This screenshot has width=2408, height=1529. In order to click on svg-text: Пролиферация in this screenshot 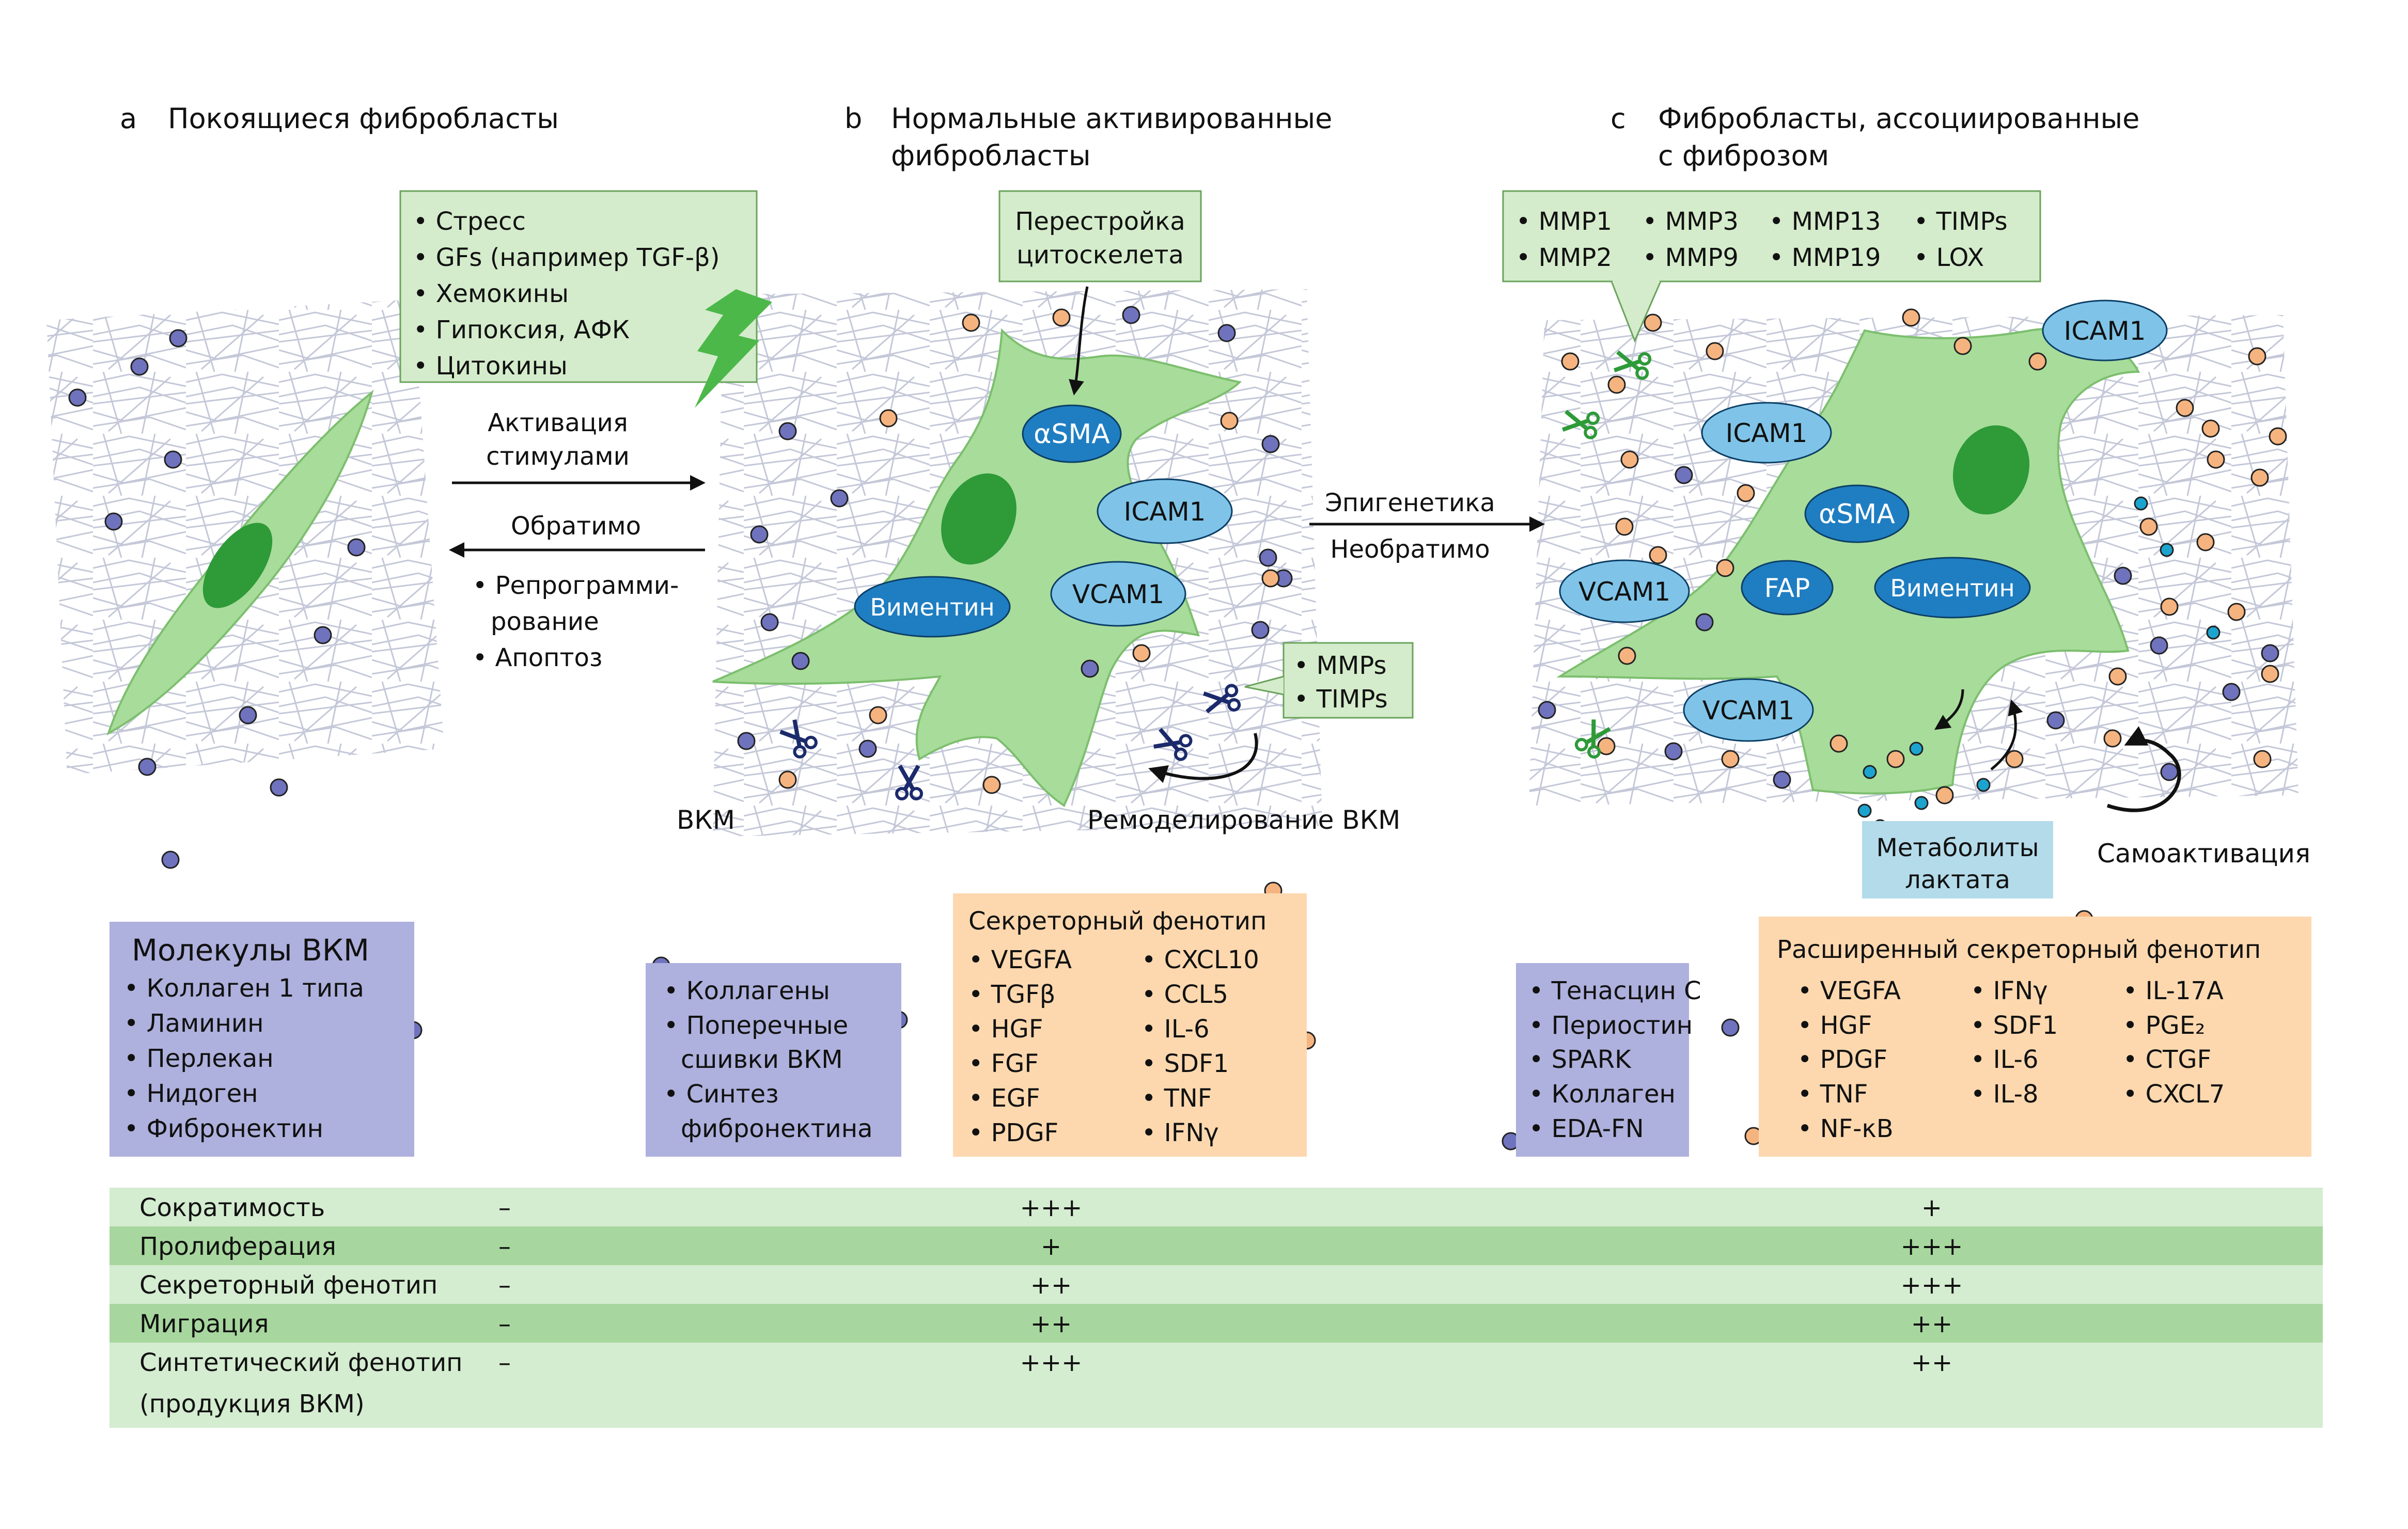, I will do `click(238, 1246)`.